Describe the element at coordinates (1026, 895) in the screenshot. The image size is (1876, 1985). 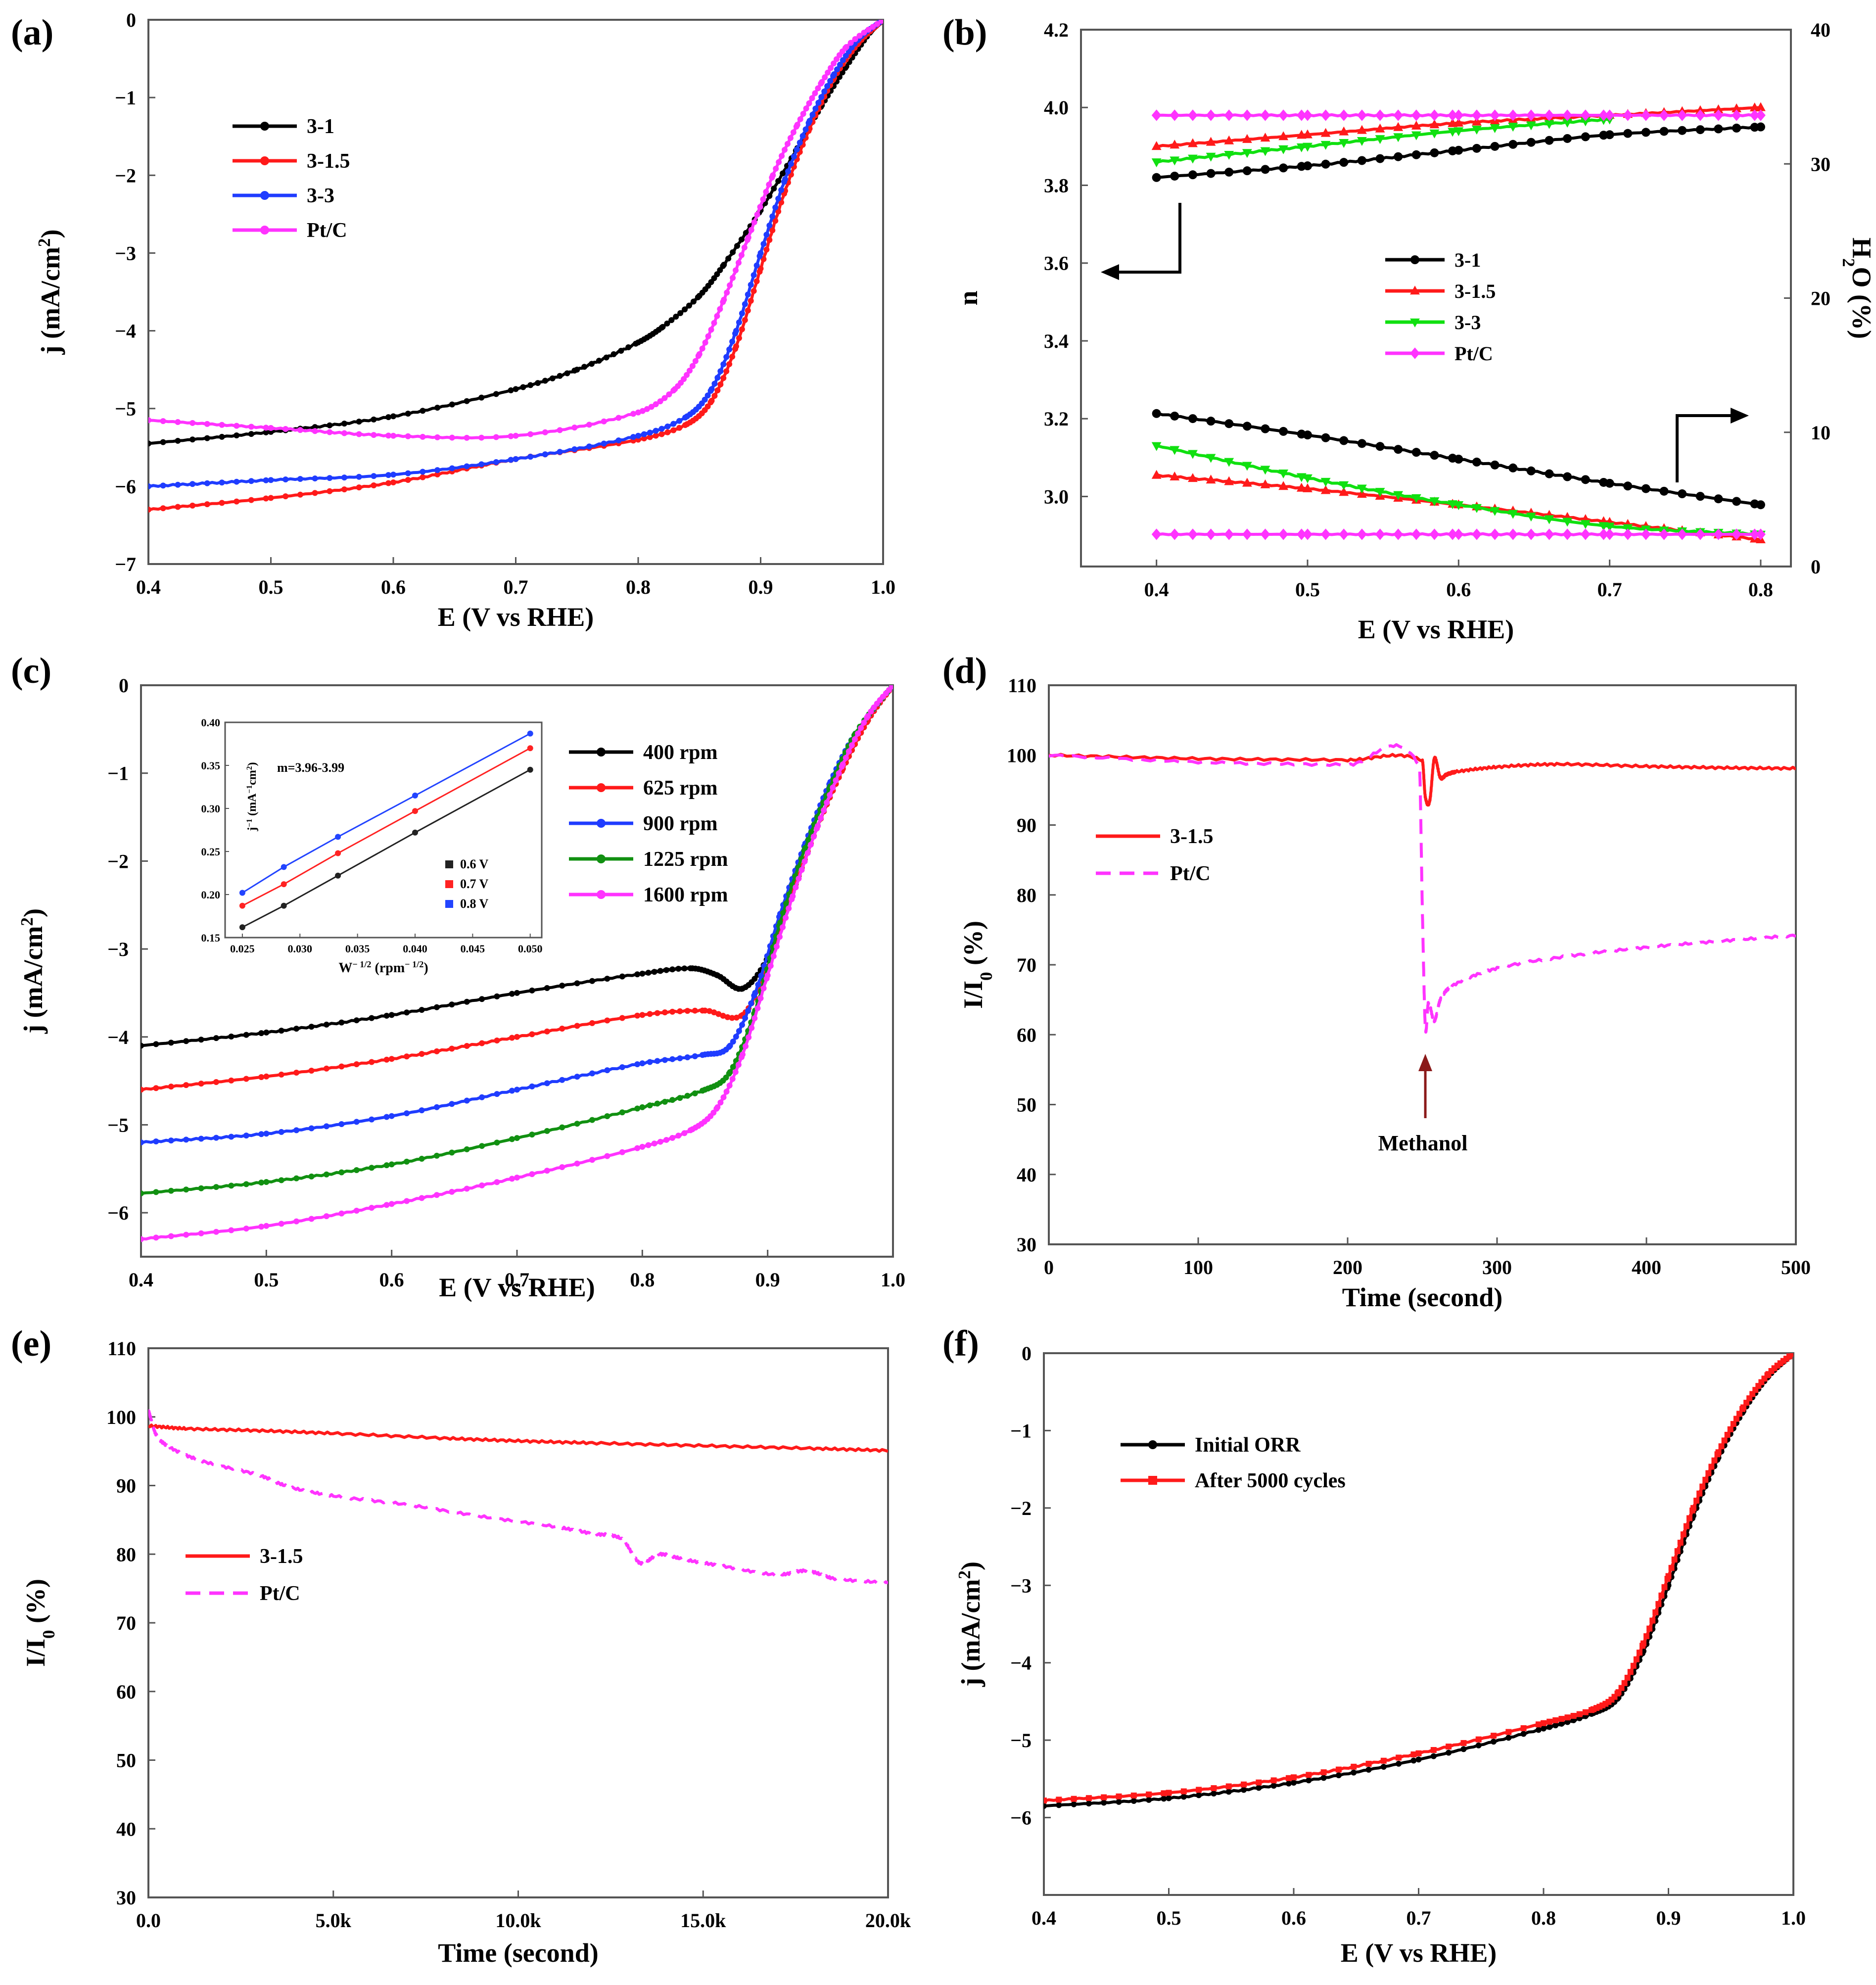
I see `panel-d-ytick-label: 80` at that location.